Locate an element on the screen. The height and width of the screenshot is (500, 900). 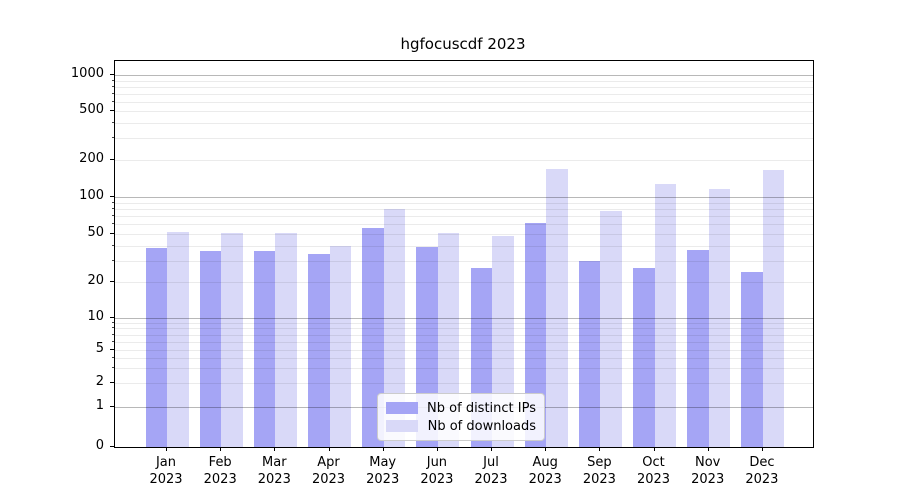
x-axis-tick-label: Jul 2023 is located at coordinates (491, 471).